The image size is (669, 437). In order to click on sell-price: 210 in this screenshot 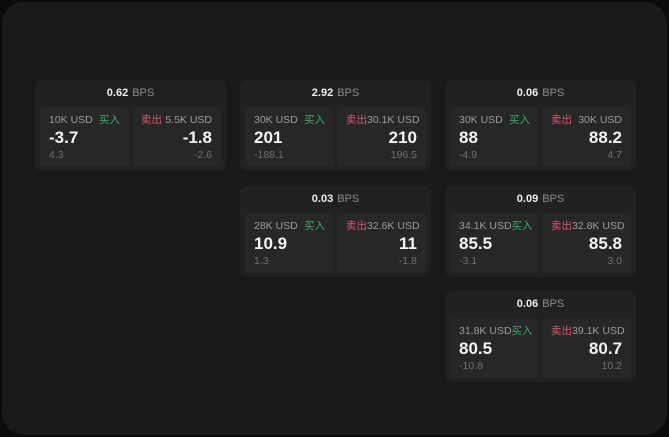, I will do `click(402, 137)`.